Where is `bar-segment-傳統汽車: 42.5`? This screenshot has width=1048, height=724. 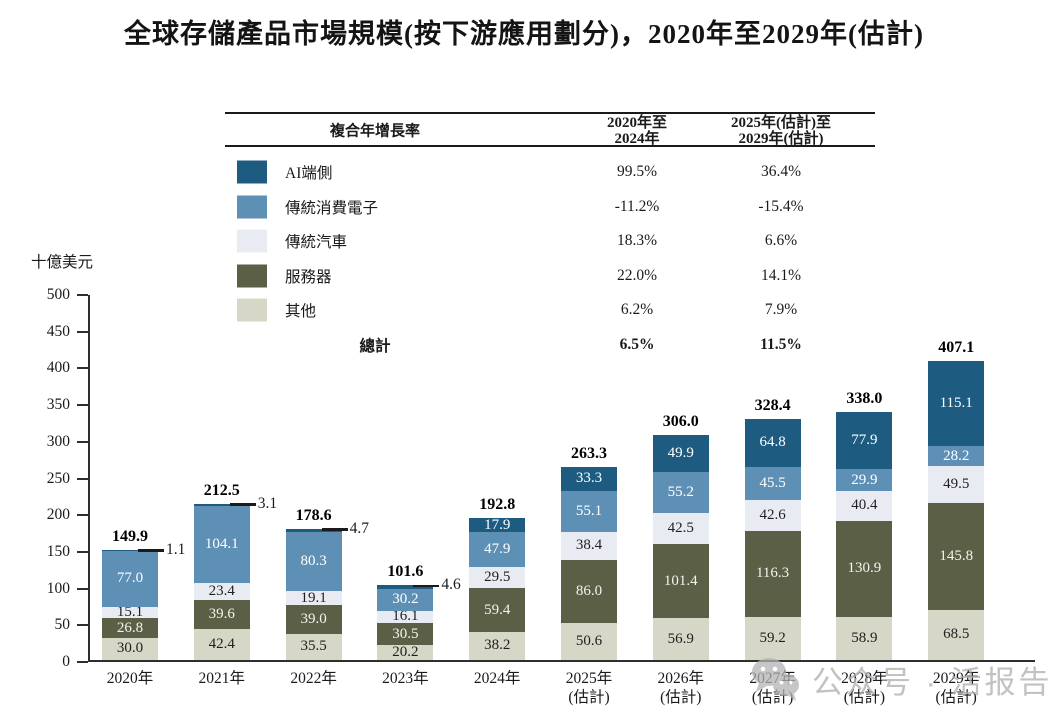 bar-segment-傳統汽車: 42.5 is located at coordinates (680, 528).